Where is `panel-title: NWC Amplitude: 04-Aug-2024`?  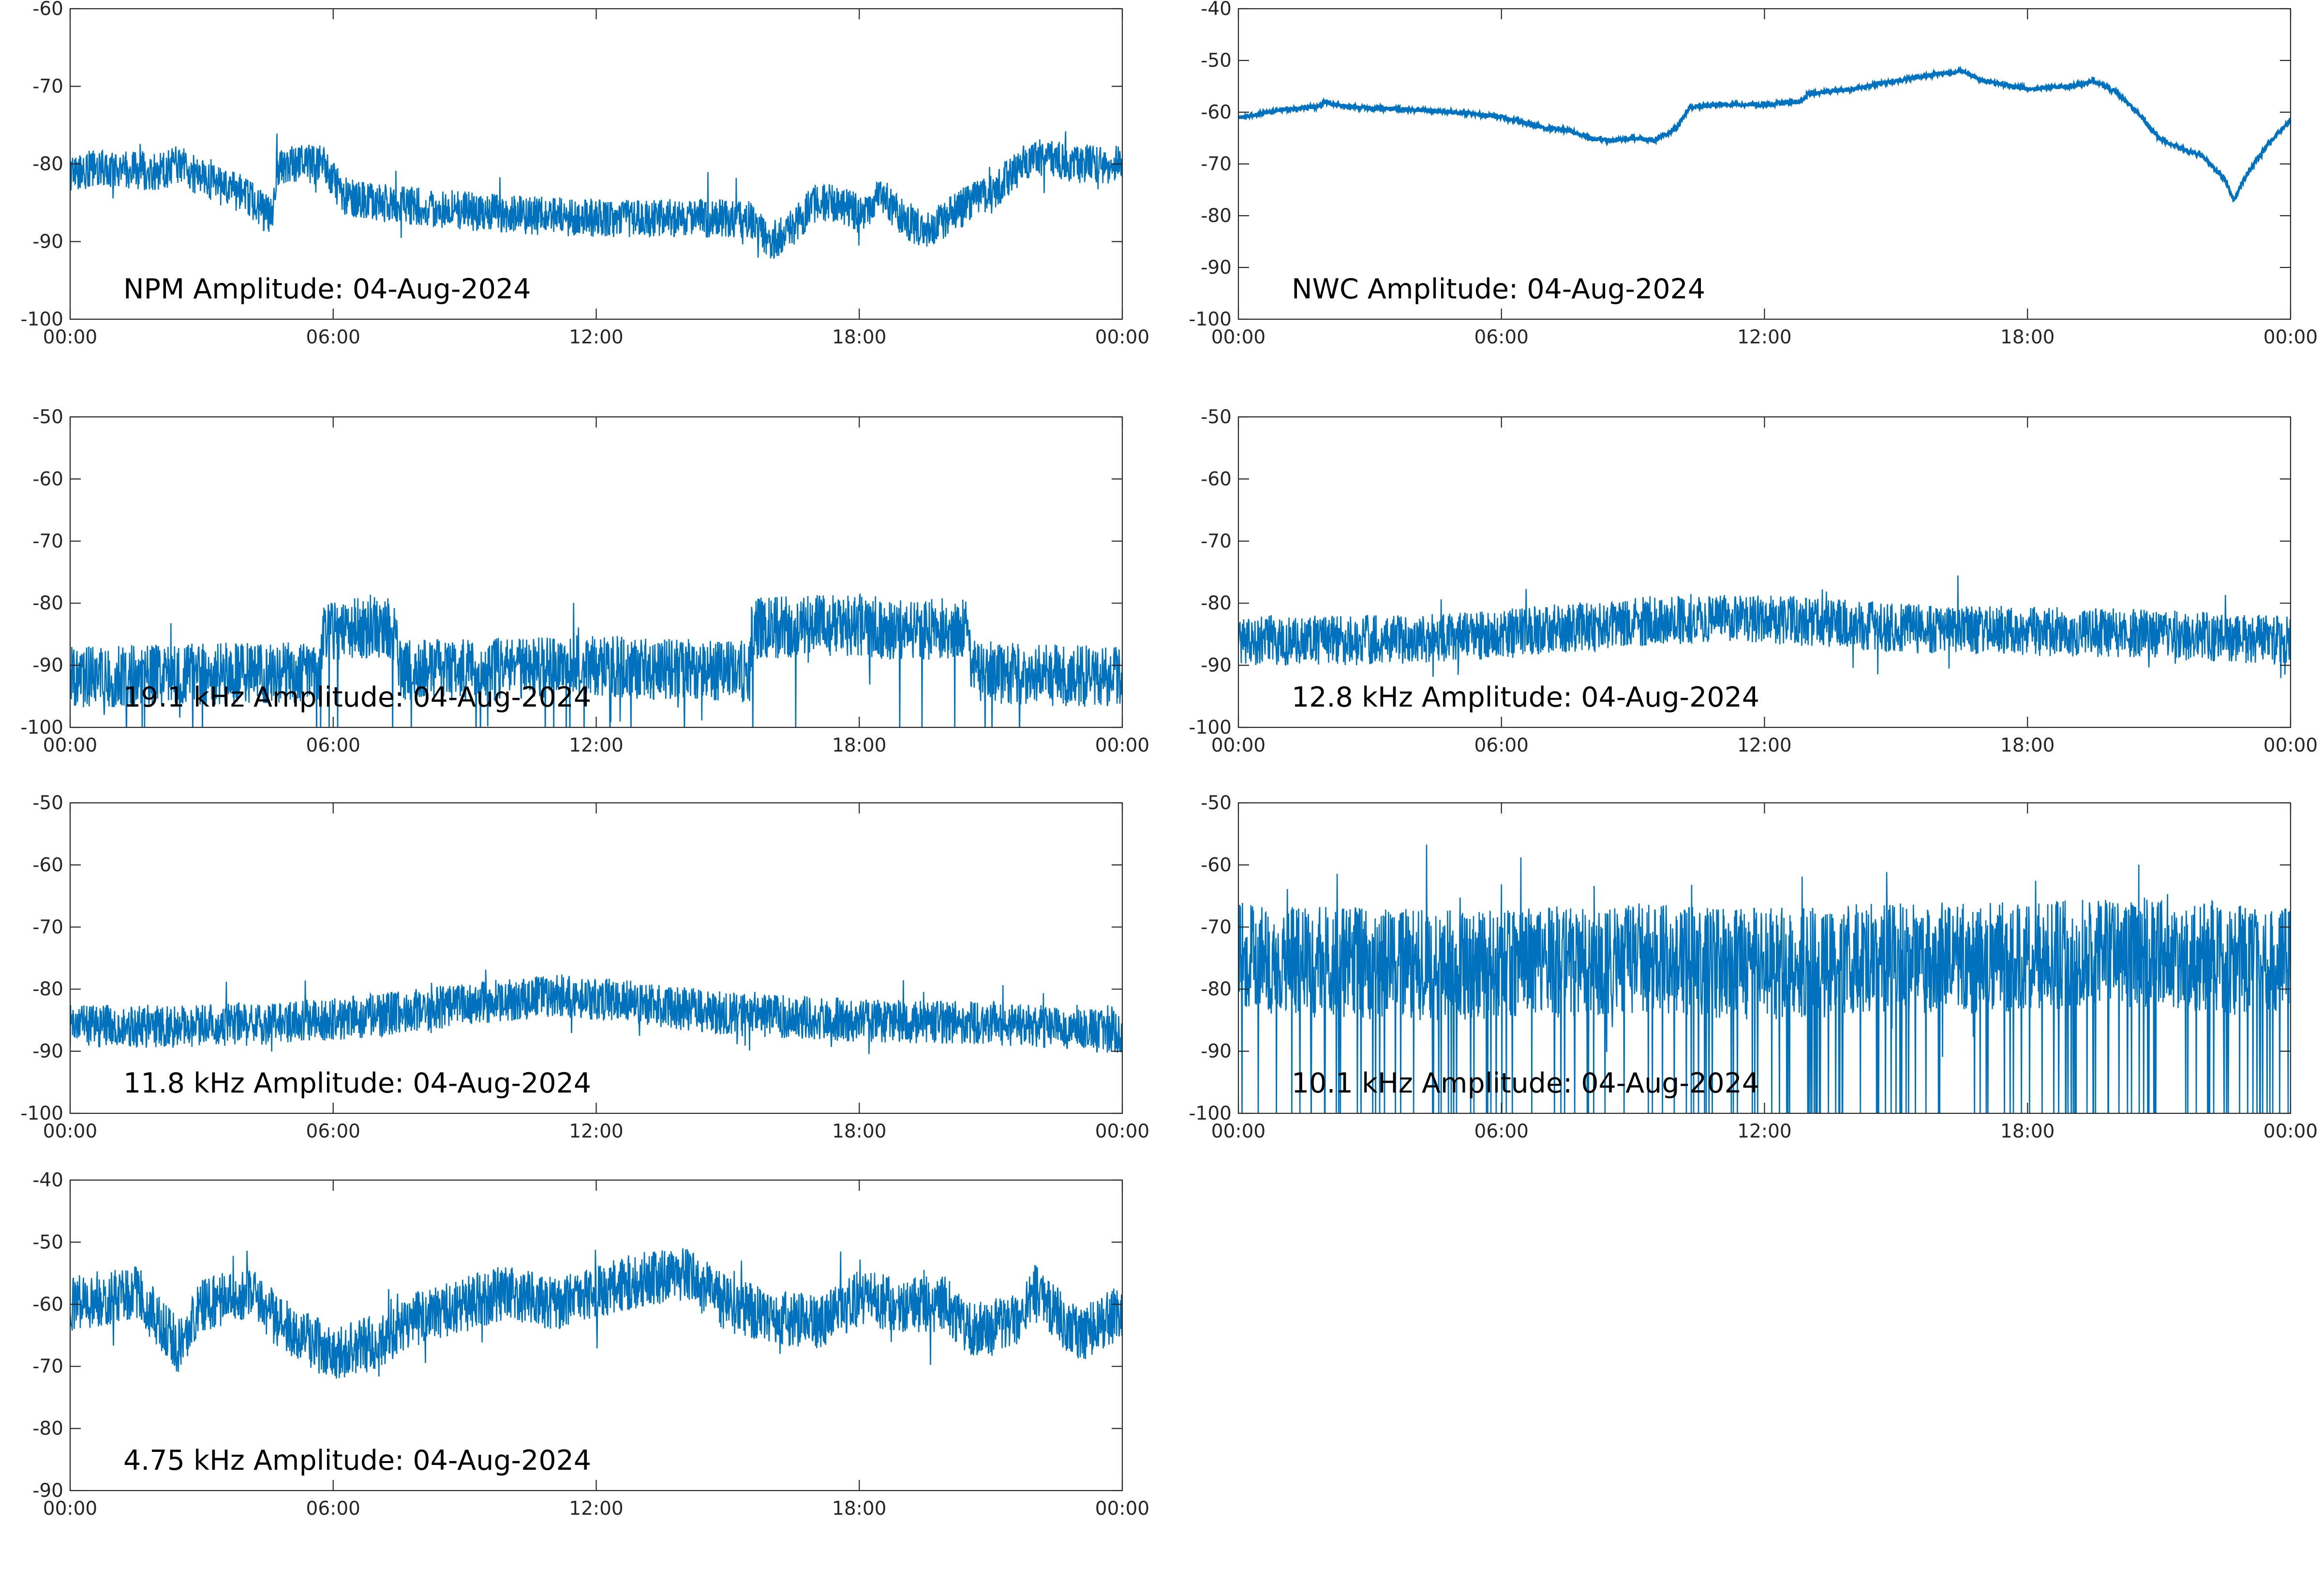 panel-title: NWC Amplitude: 04-Aug-2024 is located at coordinates (1498, 289).